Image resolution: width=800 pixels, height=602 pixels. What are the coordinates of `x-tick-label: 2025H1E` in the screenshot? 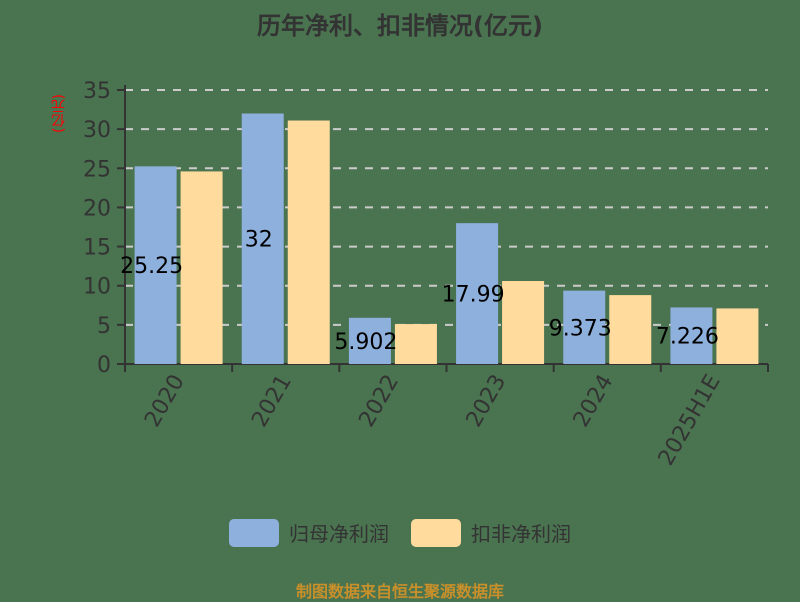 It's located at (690, 420).